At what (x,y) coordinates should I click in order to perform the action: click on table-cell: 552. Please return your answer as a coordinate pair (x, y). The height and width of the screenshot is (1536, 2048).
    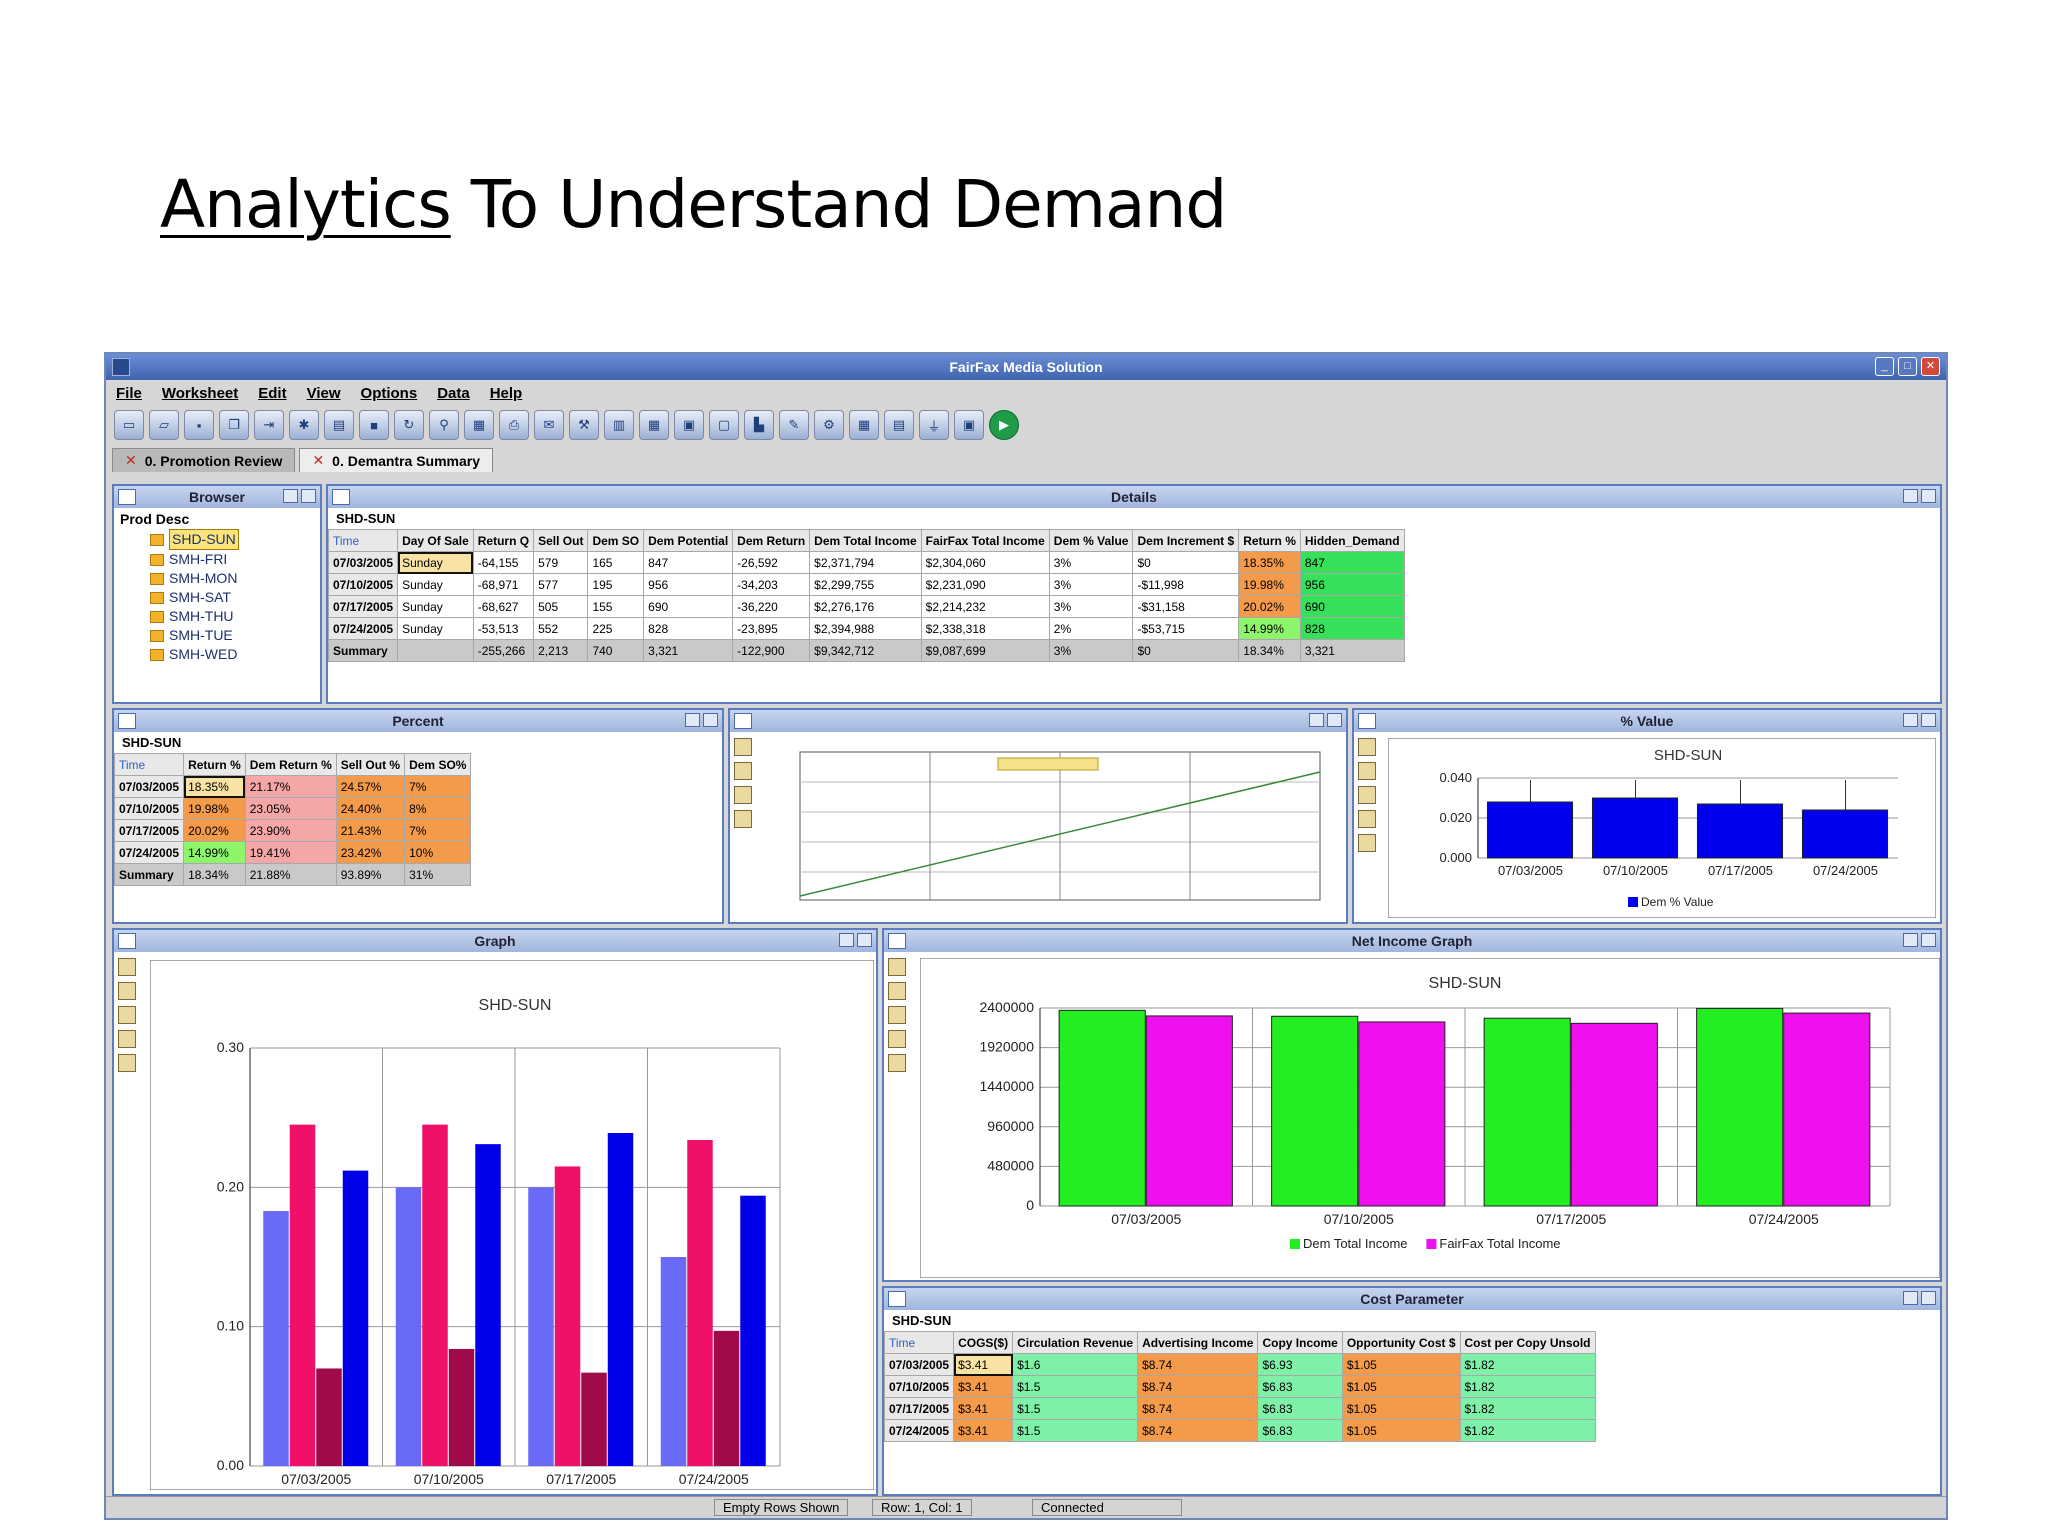
    Looking at the image, I should click on (561, 628).